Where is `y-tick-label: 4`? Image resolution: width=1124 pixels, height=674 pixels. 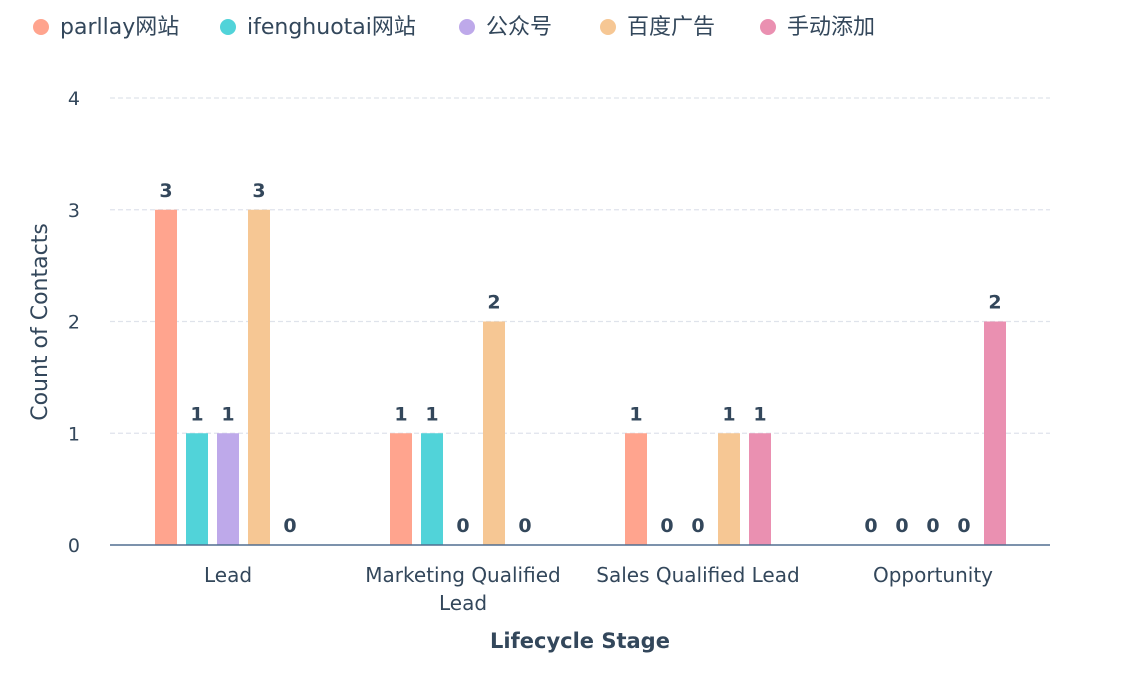
y-tick-label: 4 is located at coordinates (74, 99).